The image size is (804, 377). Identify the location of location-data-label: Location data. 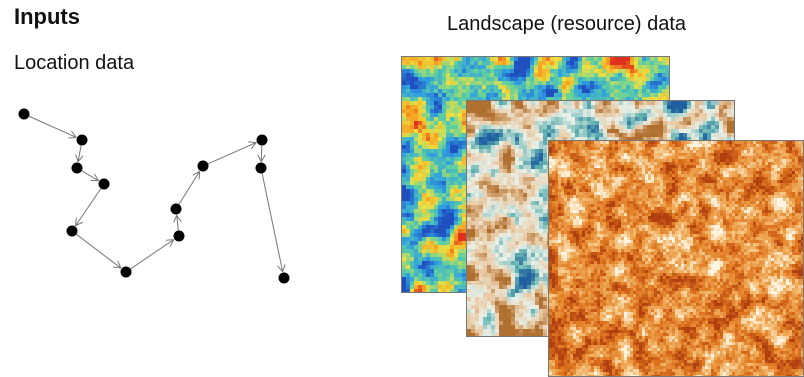
(74, 63).